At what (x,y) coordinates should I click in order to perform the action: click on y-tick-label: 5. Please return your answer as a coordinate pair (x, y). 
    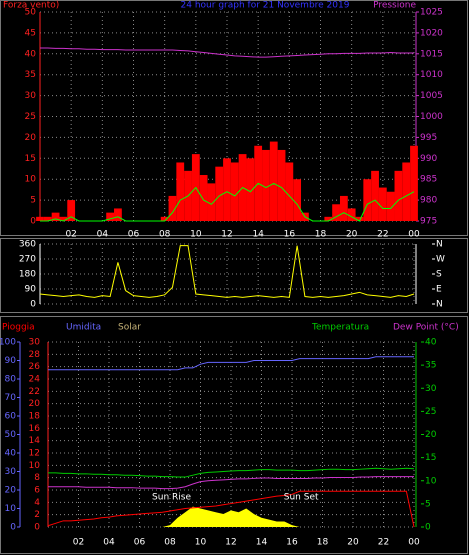
    Looking at the image, I should click on (33, 201).